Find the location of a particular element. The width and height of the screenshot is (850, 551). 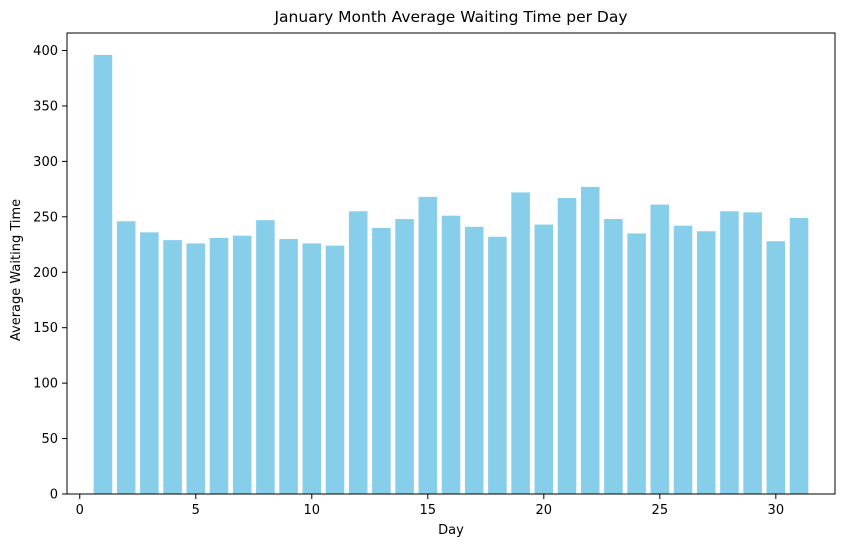

y-tick-label: 50 is located at coordinates (49, 439).